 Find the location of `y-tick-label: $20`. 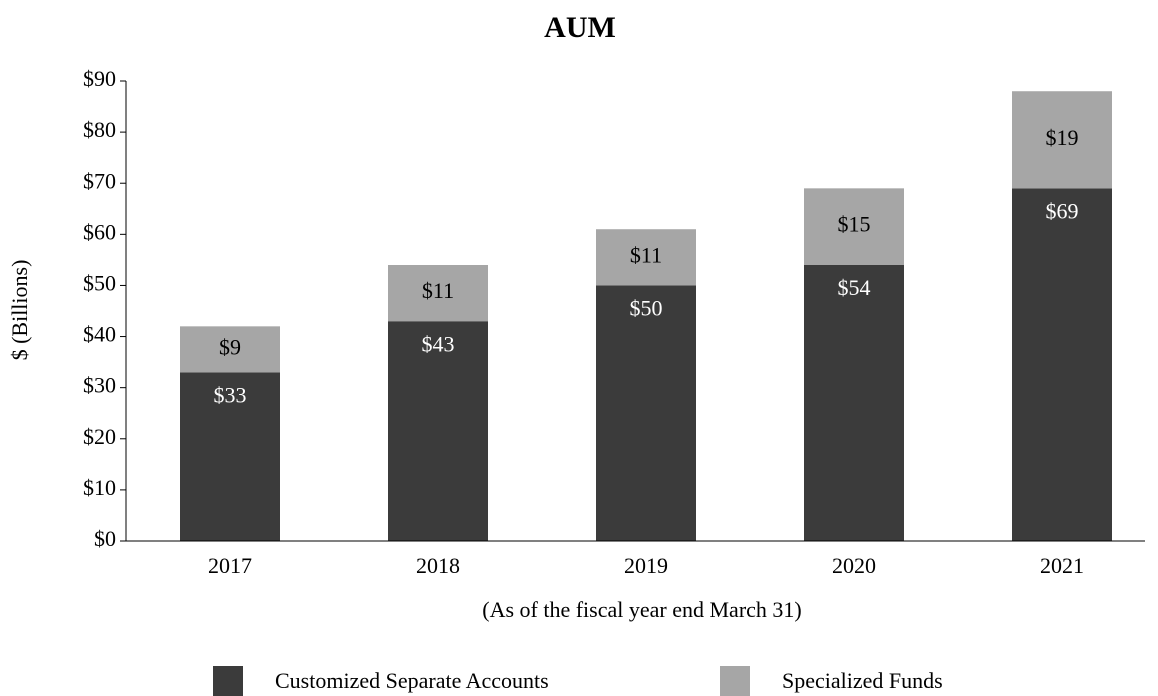

y-tick-label: $20 is located at coordinates (99, 436).